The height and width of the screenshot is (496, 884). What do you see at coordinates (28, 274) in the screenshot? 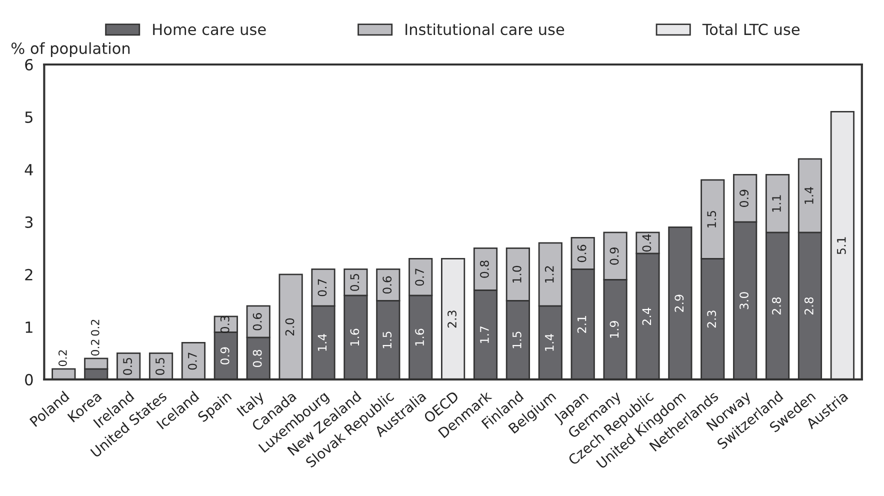
I see `y-tick-label: 2` at bounding box center [28, 274].